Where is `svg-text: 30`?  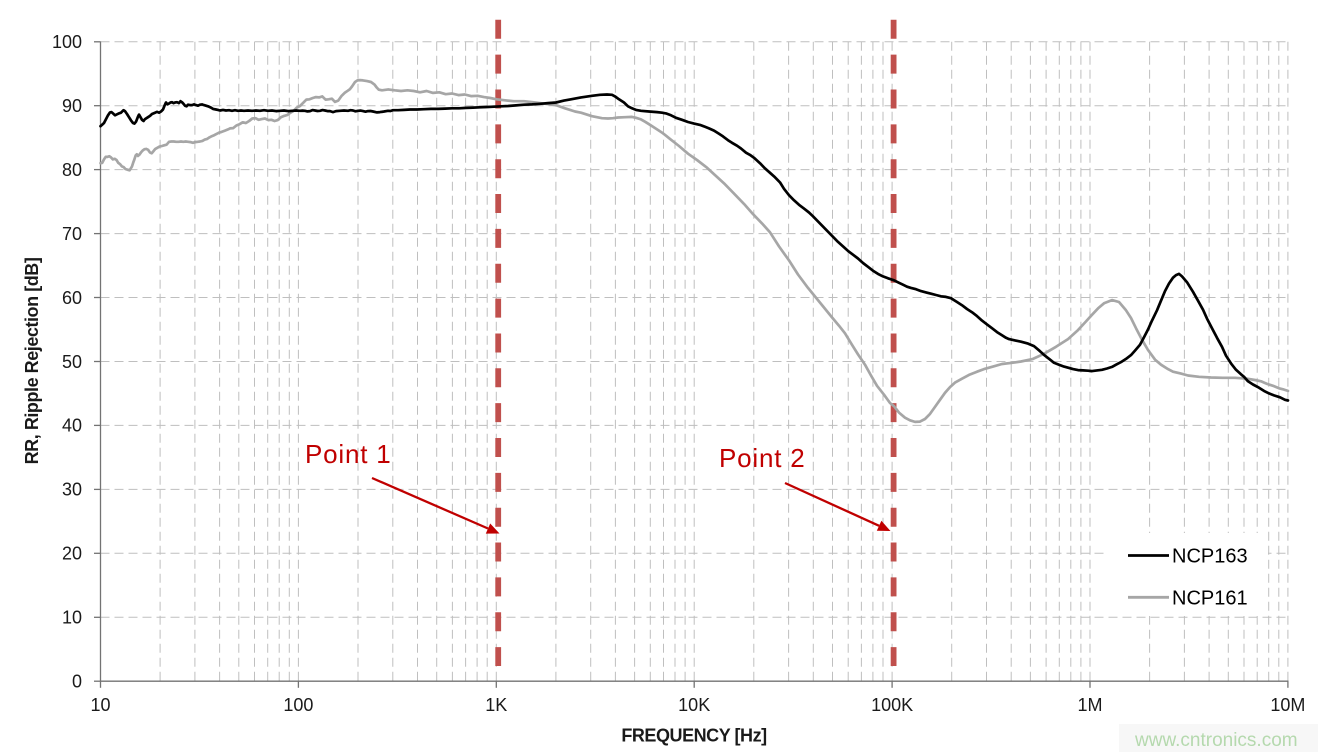 svg-text: 30 is located at coordinates (72, 490).